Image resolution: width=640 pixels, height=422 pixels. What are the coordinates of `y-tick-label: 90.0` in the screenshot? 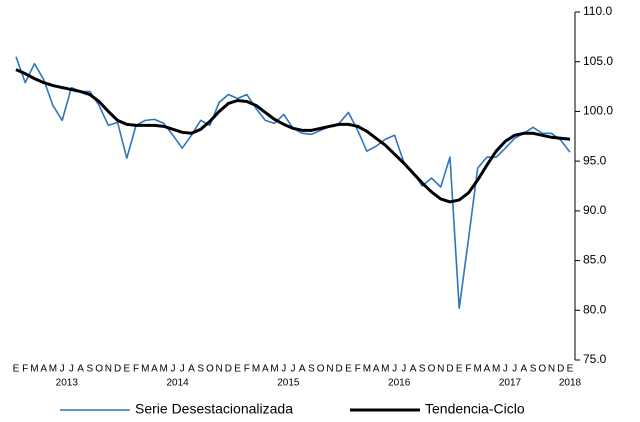 It's located at (595, 210).